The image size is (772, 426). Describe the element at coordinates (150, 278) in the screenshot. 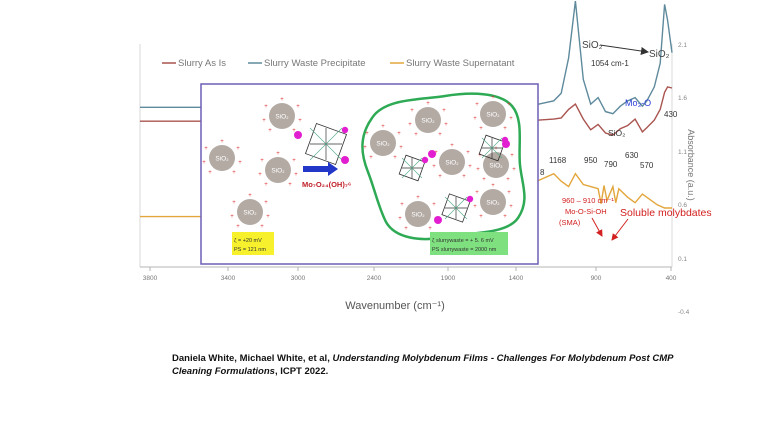

I see `x-tick-label: 3800` at that location.